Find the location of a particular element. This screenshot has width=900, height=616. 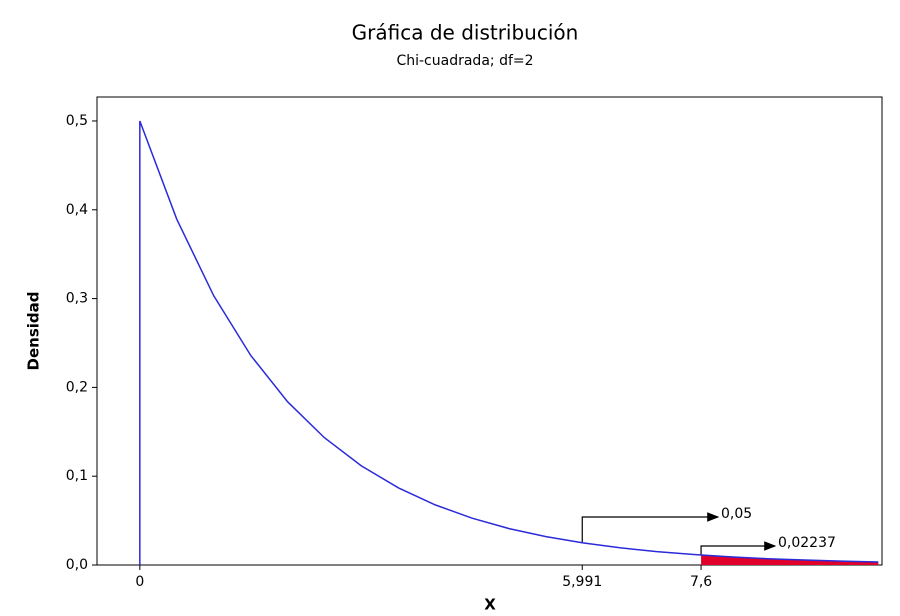

x-axis-label: X is located at coordinates (490, 605).